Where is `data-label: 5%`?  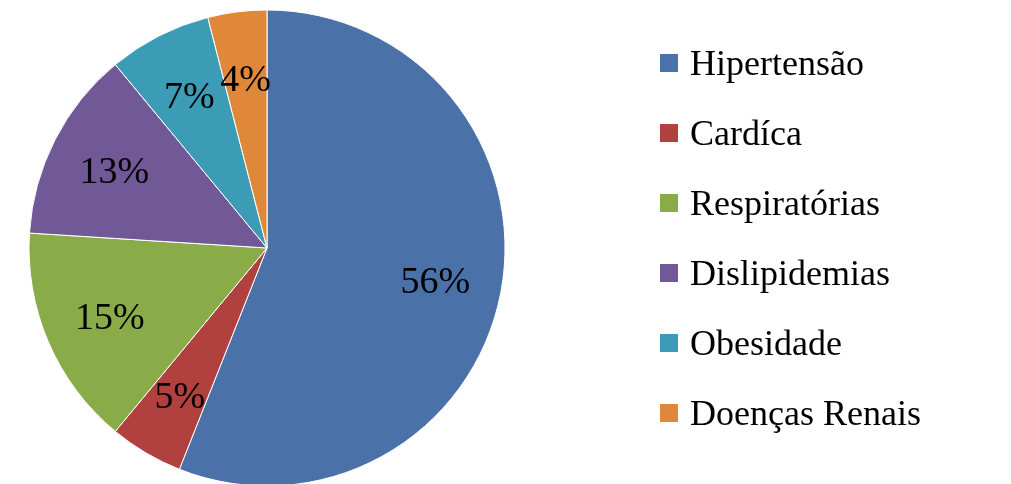
data-label: 5% is located at coordinates (180, 395).